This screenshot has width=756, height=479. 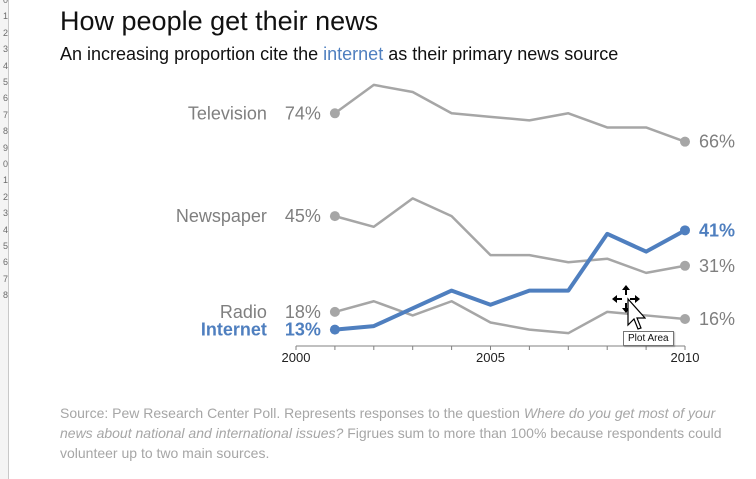 I want to click on series-line-radio, so click(x=510, y=317).